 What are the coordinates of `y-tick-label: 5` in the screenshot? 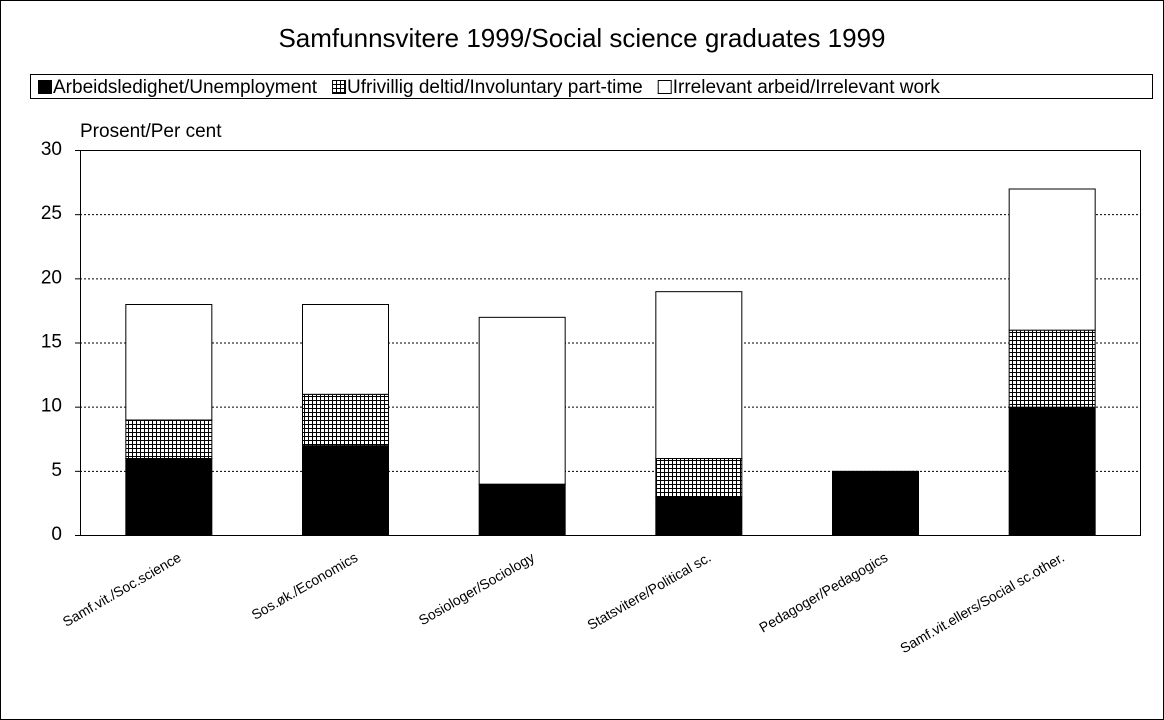 It's located at (56, 470).